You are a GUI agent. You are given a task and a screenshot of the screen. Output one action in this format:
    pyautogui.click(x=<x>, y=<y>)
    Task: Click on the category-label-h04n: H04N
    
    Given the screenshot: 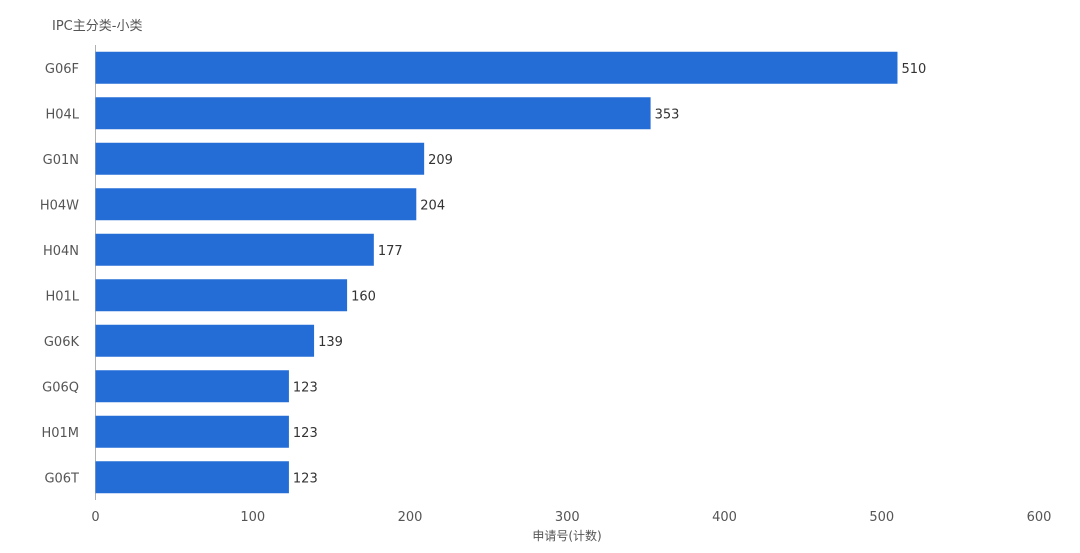 What is the action you would take?
    pyautogui.click(x=61, y=251)
    